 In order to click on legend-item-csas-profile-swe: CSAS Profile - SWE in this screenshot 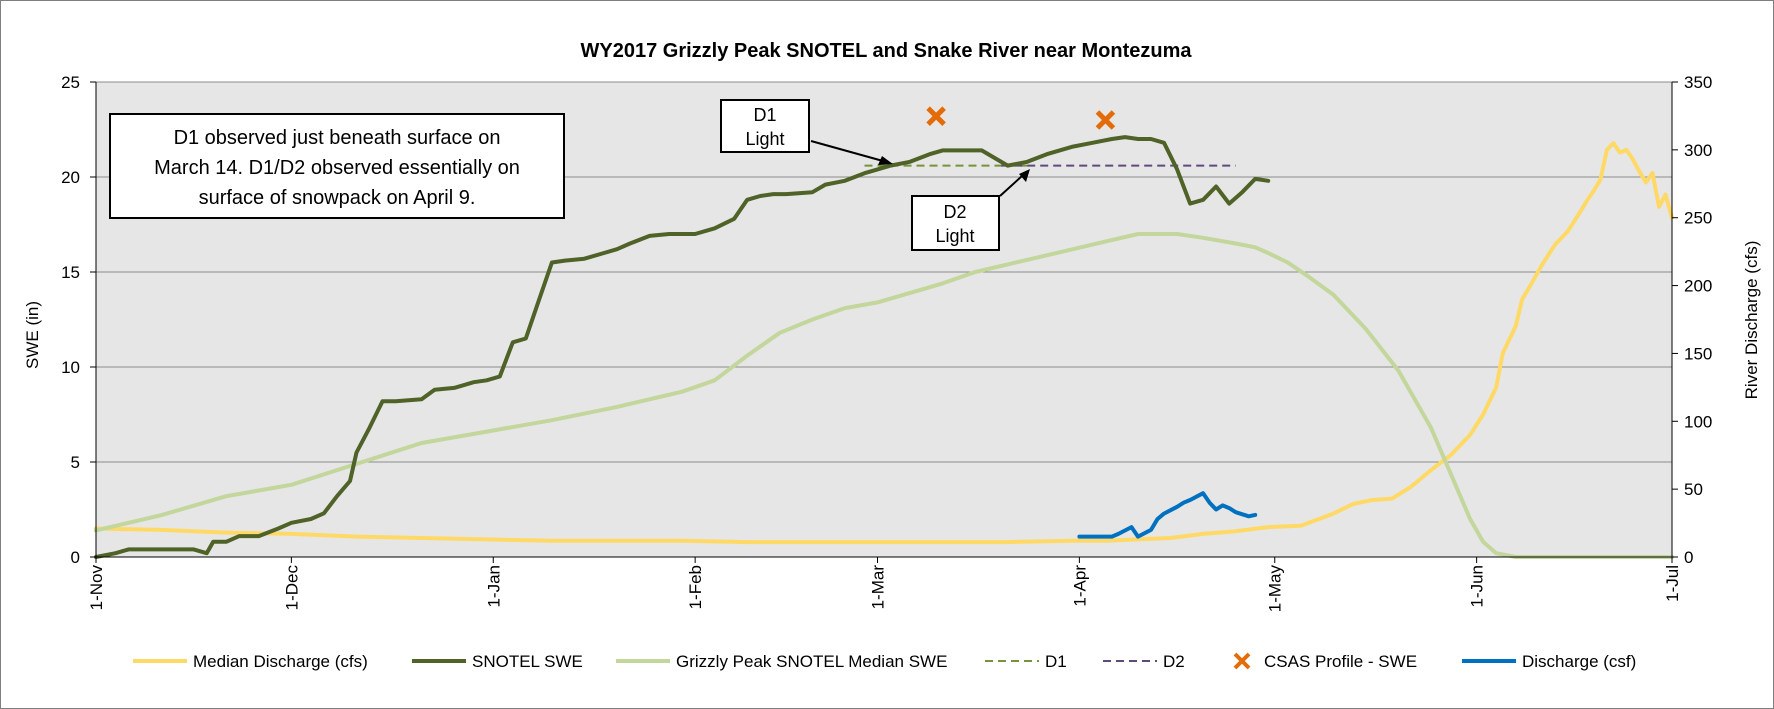, I will do `click(1325, 661)`.